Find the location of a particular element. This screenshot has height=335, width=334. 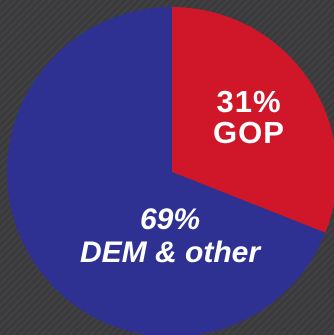

slice-label-gop: 31% GOP is located at coordinates (249, 117).